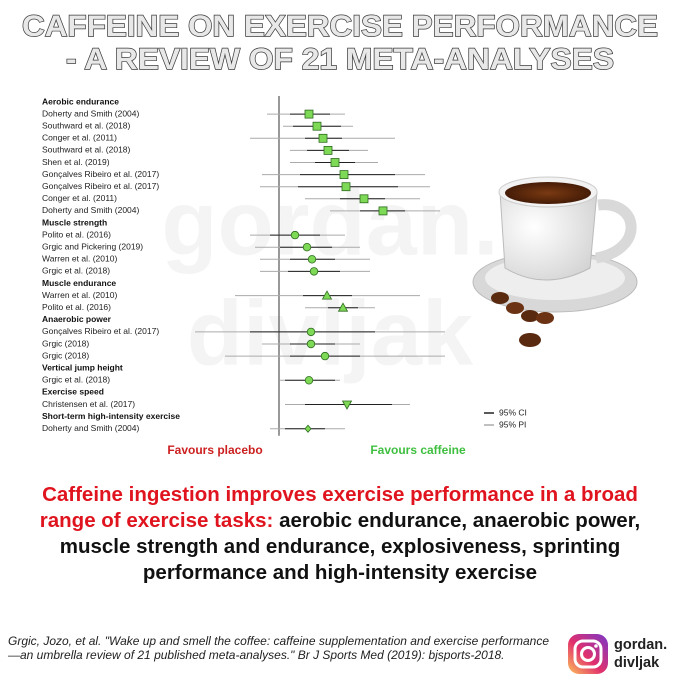 This screenshot has height=680, width=680. What do you see at coordinates (73, 392) in the screenshot?
I see `group-label: Exercise speed` at bounding box center [73, 392].